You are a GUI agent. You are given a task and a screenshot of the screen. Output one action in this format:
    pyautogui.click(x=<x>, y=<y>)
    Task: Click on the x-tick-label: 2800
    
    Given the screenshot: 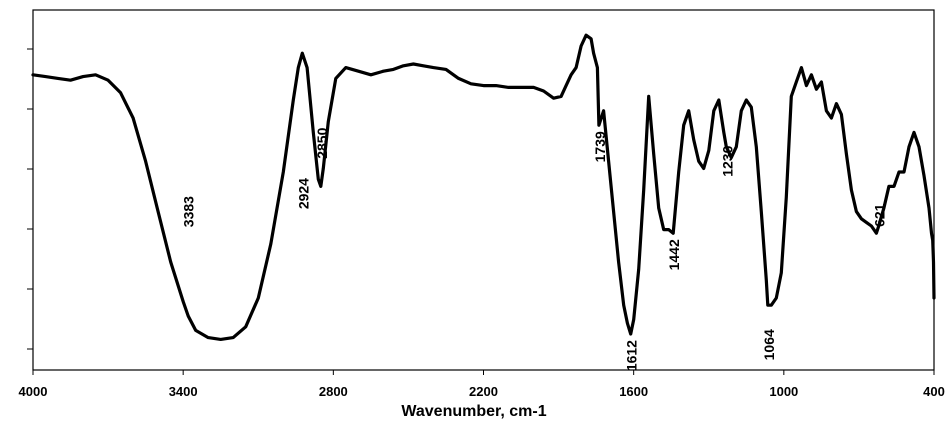 What is the action you would take?
    pyautogui.click(x=333, y=391)
    